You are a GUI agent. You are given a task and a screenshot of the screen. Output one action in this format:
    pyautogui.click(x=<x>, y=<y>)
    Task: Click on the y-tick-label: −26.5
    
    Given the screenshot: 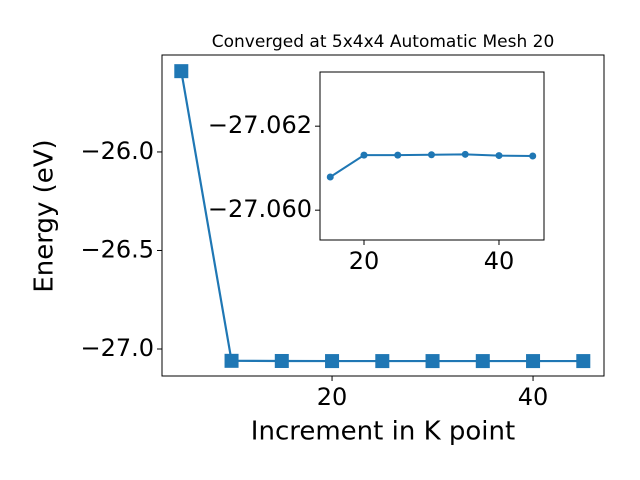 What is the action you would take?
    pyautogui.click(x=117, y=249)
    